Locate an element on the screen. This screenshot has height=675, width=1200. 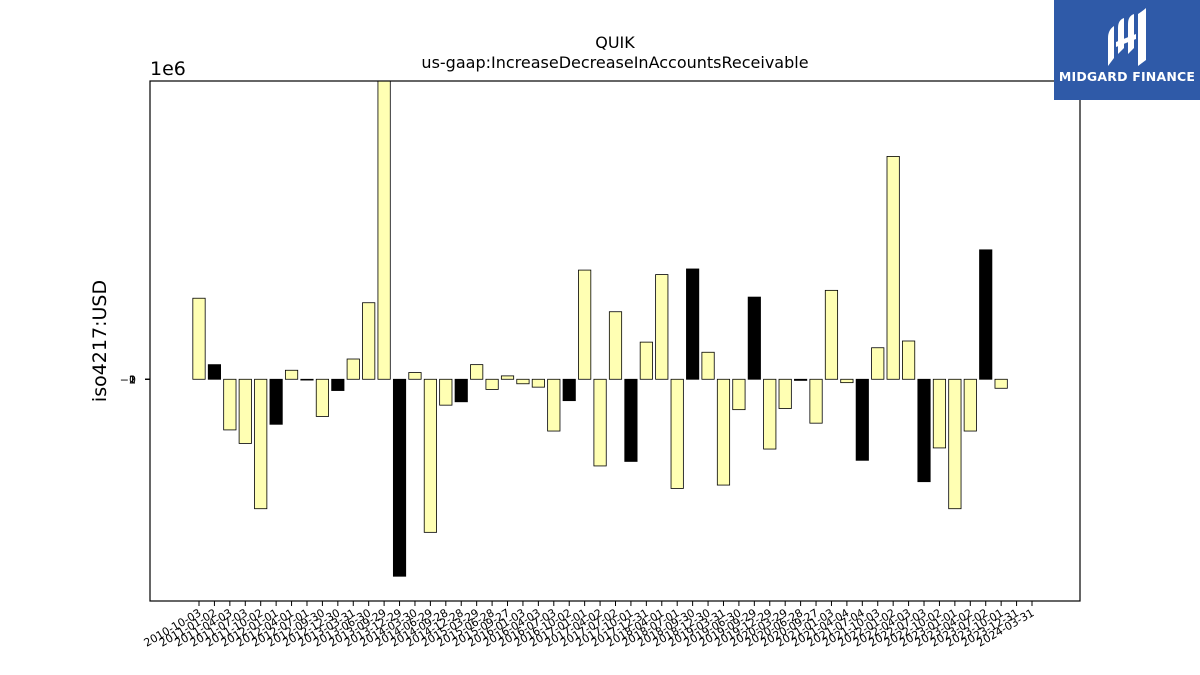
brand-logo: MIDGARD FINANCE is located at coordinates (1127, 50).